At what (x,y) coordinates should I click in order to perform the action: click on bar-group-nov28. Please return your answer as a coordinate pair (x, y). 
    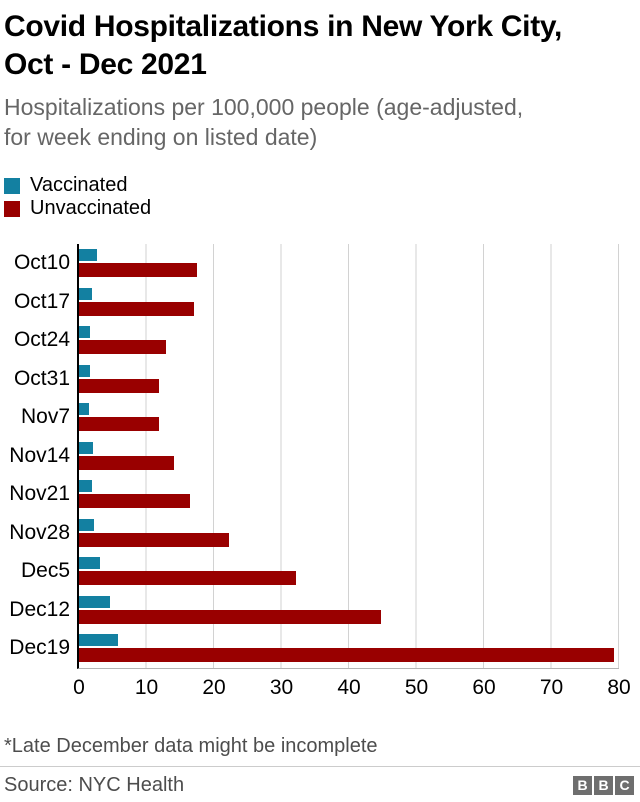
    Looking at the image, I should click on (349, 533).